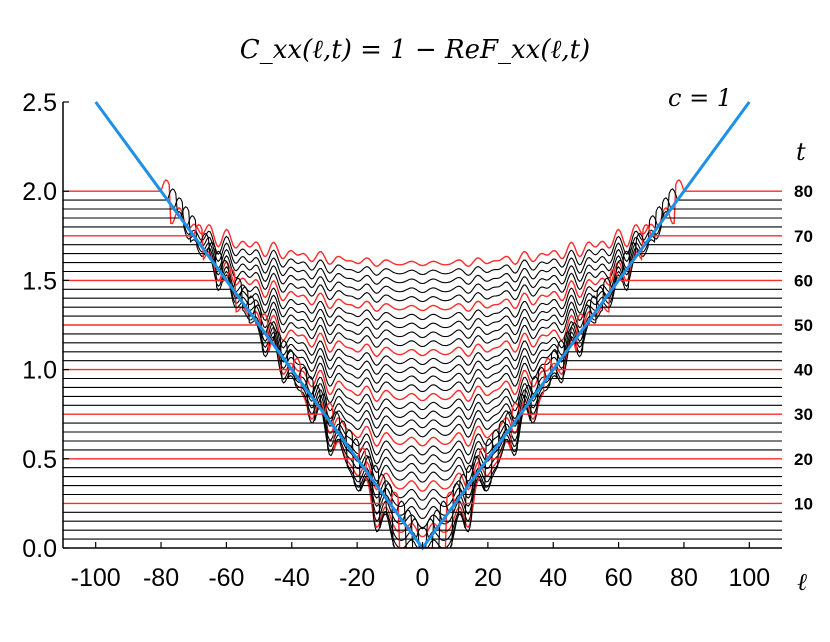 This screenshot has height=642, width=830. What do you see at coordinates (423, 578) in the screenshot?
I see `x-tick-label: 0` at bounding box center [423, 578].